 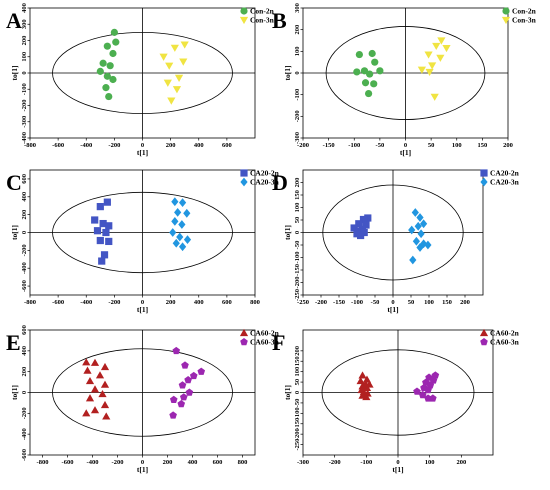 I want to click on series-ca60-2n, so click(x=365, y=386).